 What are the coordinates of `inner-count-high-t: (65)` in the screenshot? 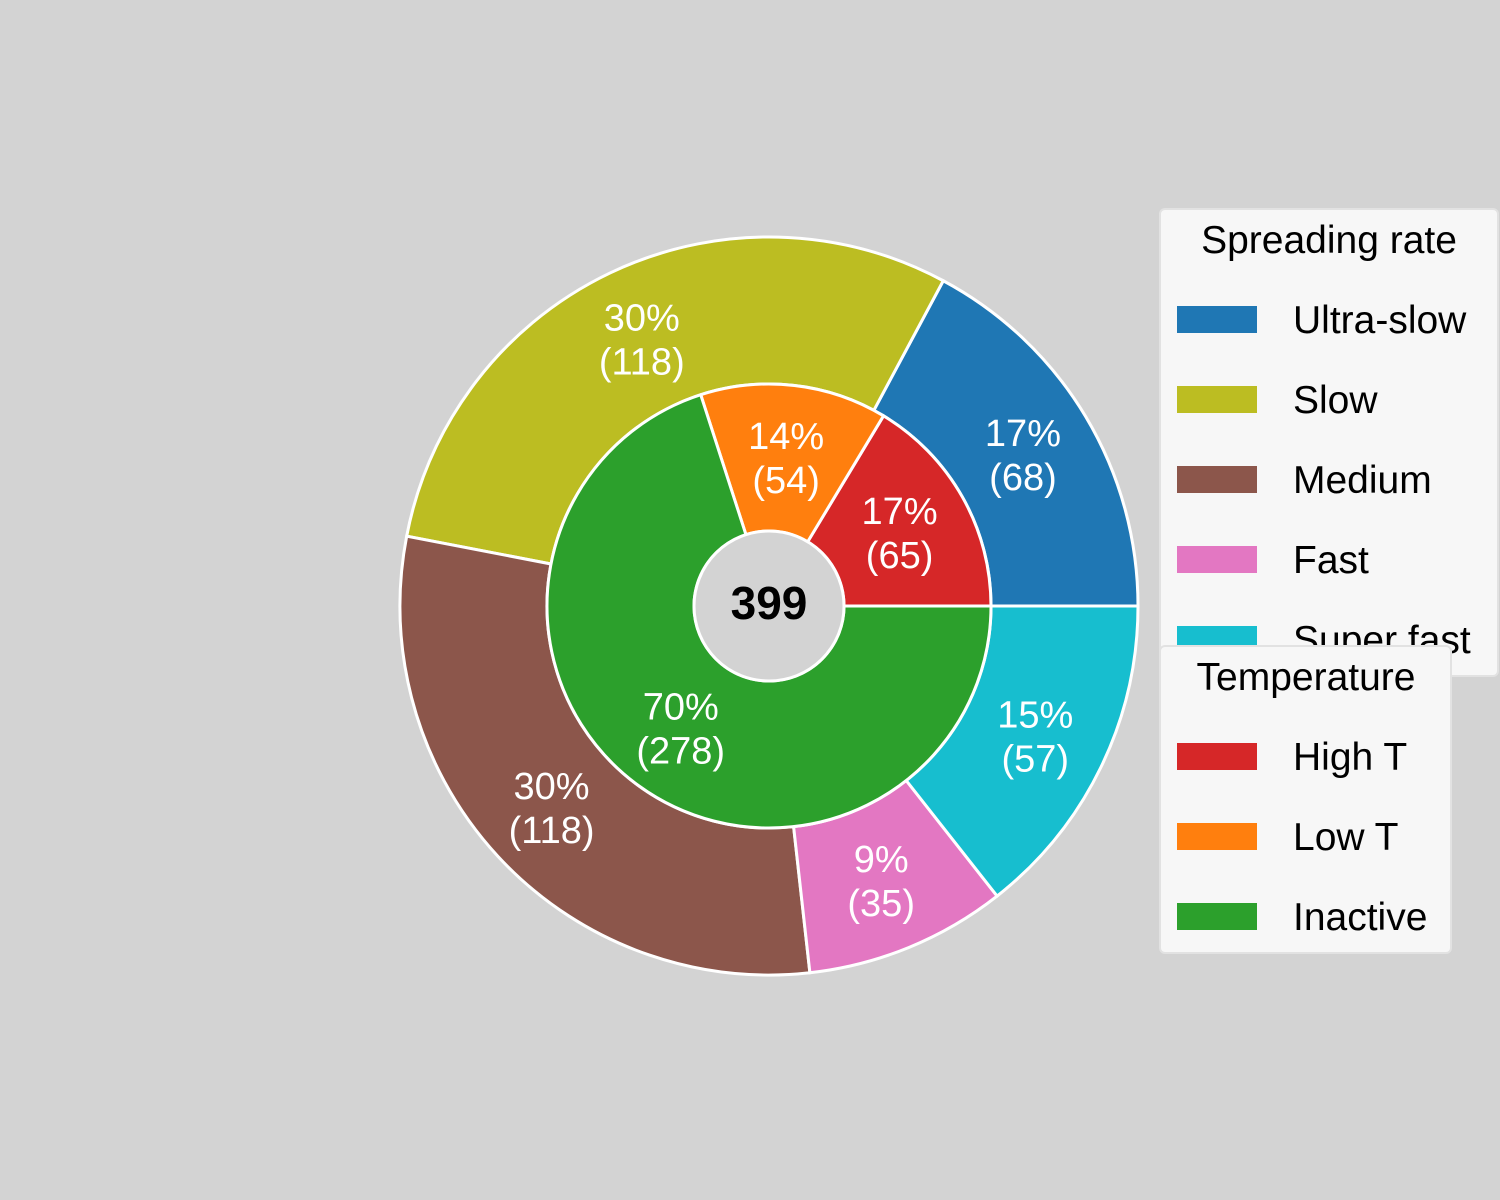 It's located at (900, 556).